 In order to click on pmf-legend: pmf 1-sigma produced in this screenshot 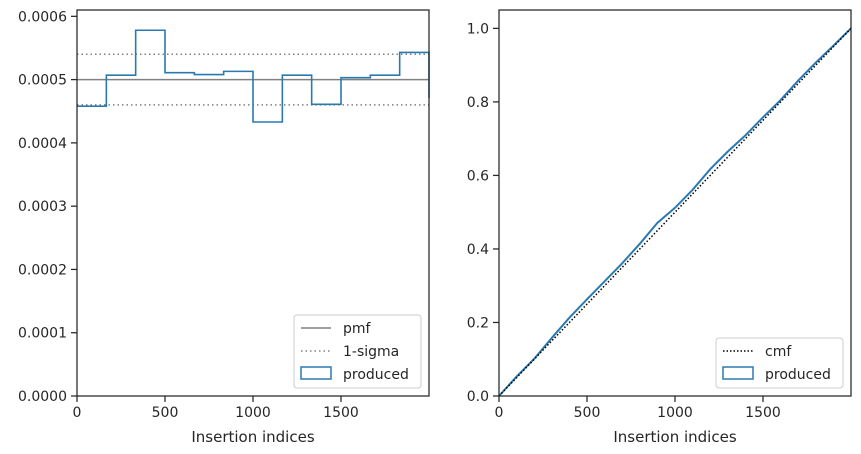, I will do `click(357, 351)`.